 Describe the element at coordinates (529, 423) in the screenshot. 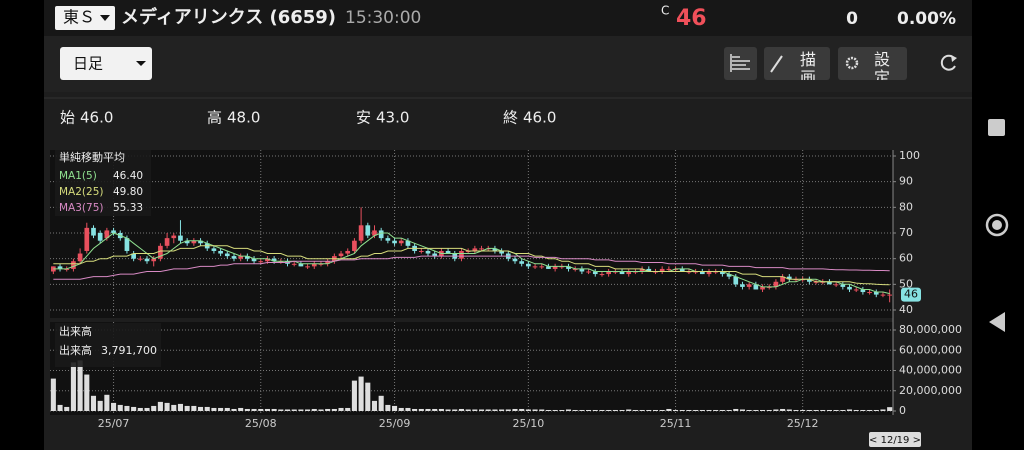

I see `x-tick-label: 25/10` at that location.